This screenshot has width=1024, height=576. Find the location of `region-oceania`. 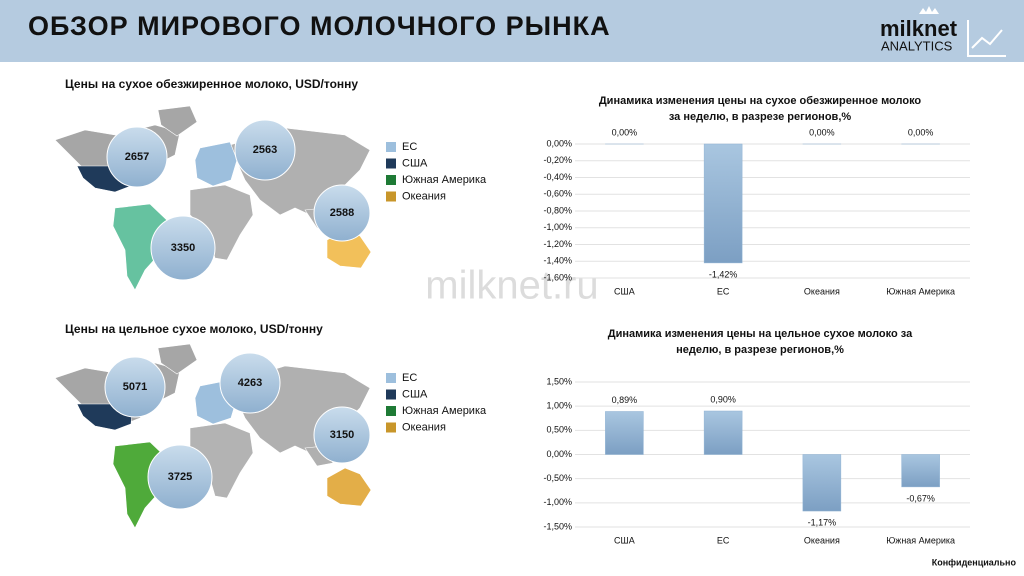

region-oceania is located at coordinates (349, 487).